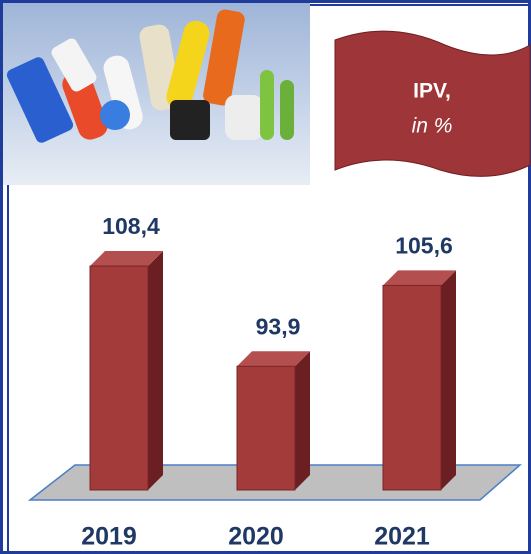 The image size is (531, 554). What do you see at coordinates (109, 537) in the screenshot?
I see `x-tick-label: 2019` at bounding box center [109, 537].